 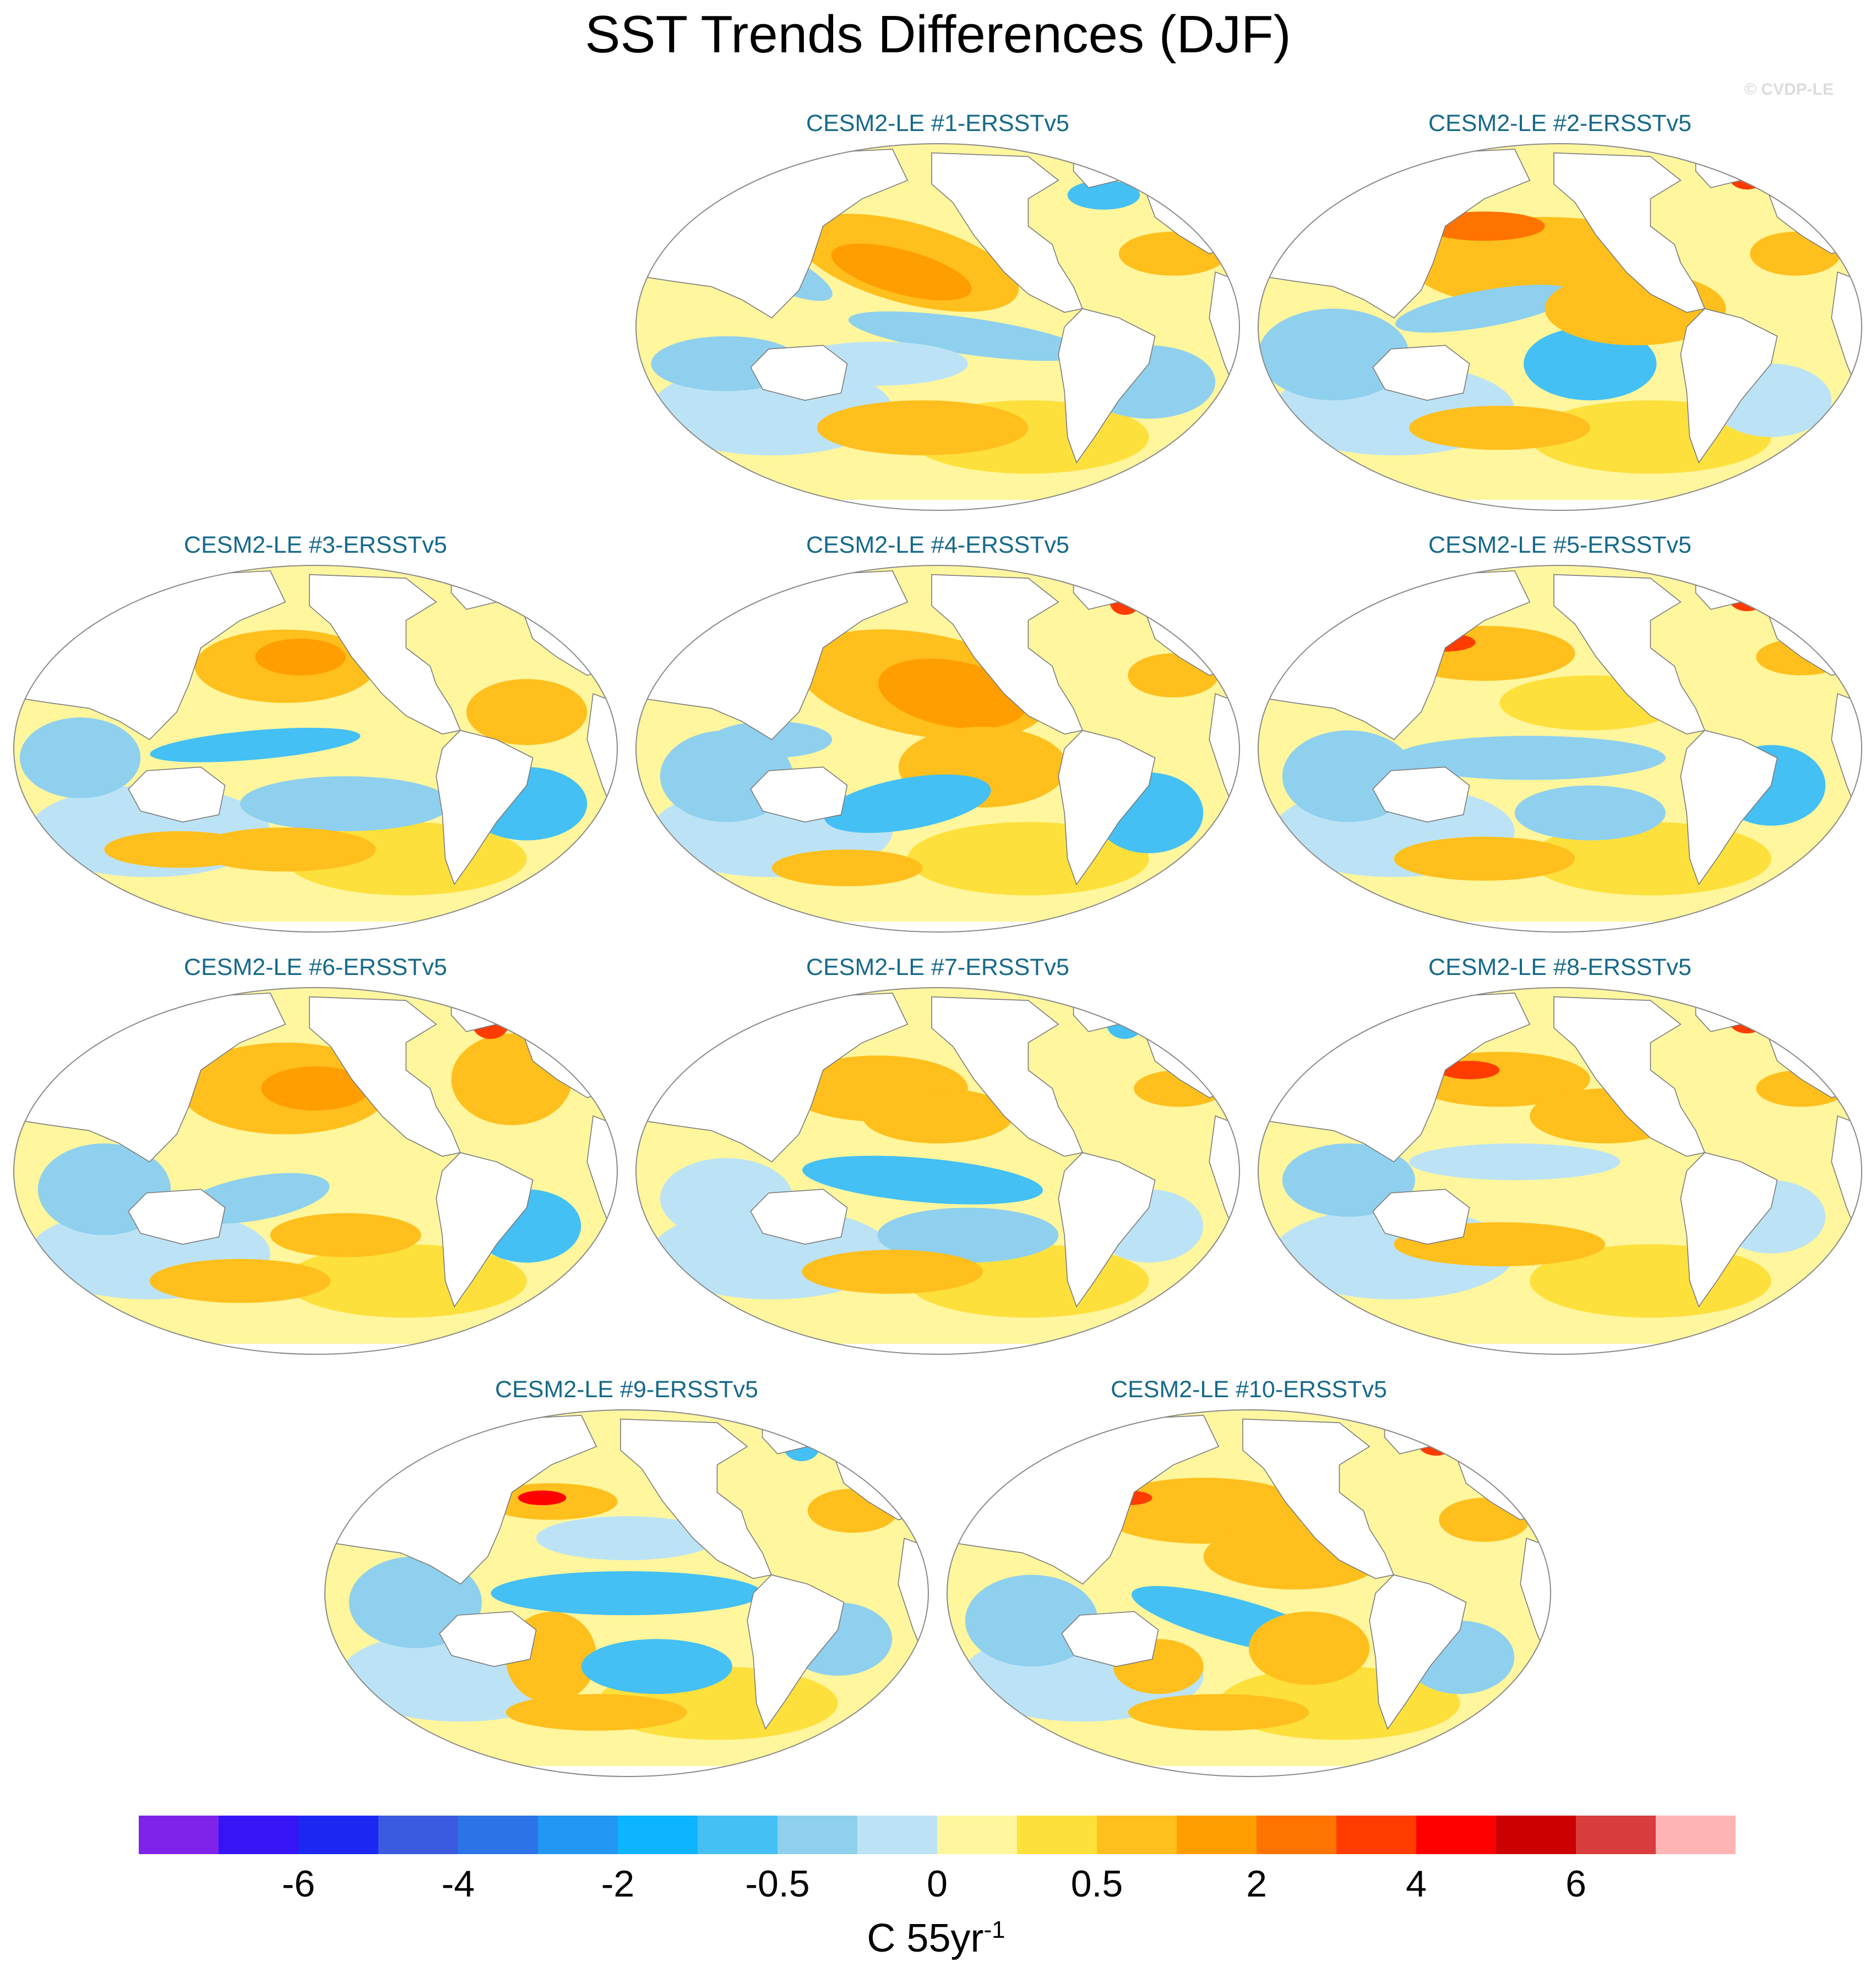 What do you see at coordinates (458, 1884) in the screenshot?
I see `colorbar-tick-label: -4` at bounding box center [458, 1884].